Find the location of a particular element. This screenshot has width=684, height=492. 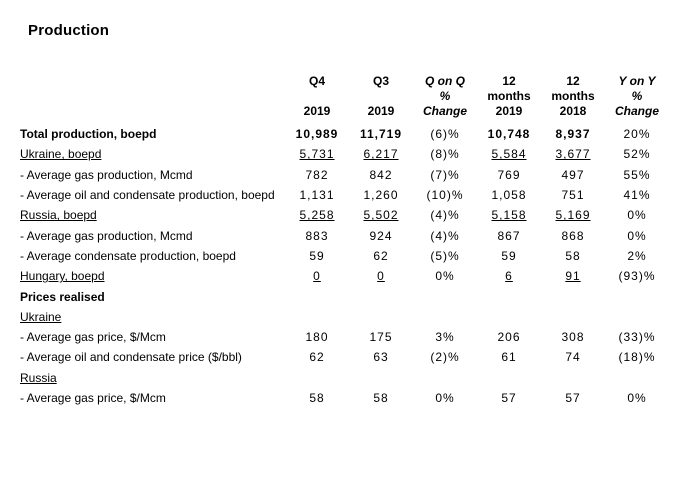

column-header-cell: 12 months 2019 is located at coordinates (509, 96).